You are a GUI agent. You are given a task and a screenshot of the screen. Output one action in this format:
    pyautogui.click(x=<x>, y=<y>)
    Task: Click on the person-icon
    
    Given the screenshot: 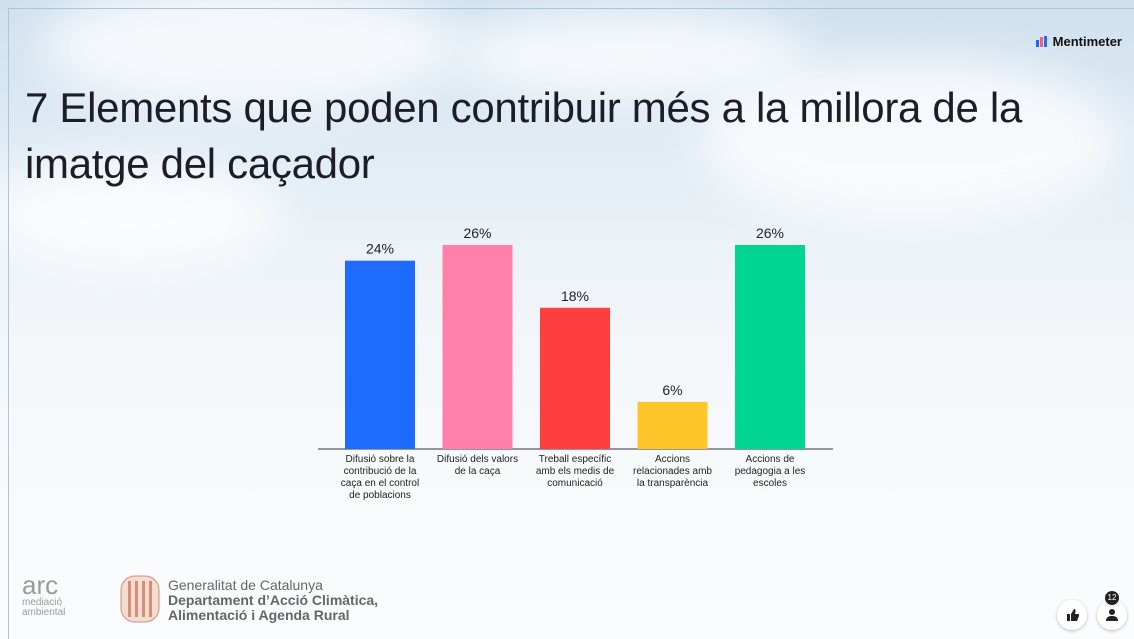 What is the action you would take?
    pyautogui.click(x=1112, y=615)
    